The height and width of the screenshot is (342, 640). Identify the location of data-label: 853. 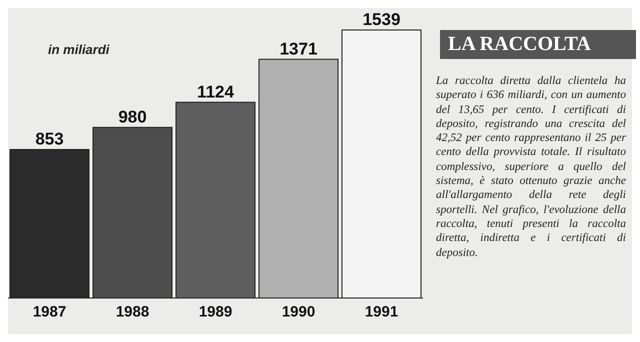
(49, 138).